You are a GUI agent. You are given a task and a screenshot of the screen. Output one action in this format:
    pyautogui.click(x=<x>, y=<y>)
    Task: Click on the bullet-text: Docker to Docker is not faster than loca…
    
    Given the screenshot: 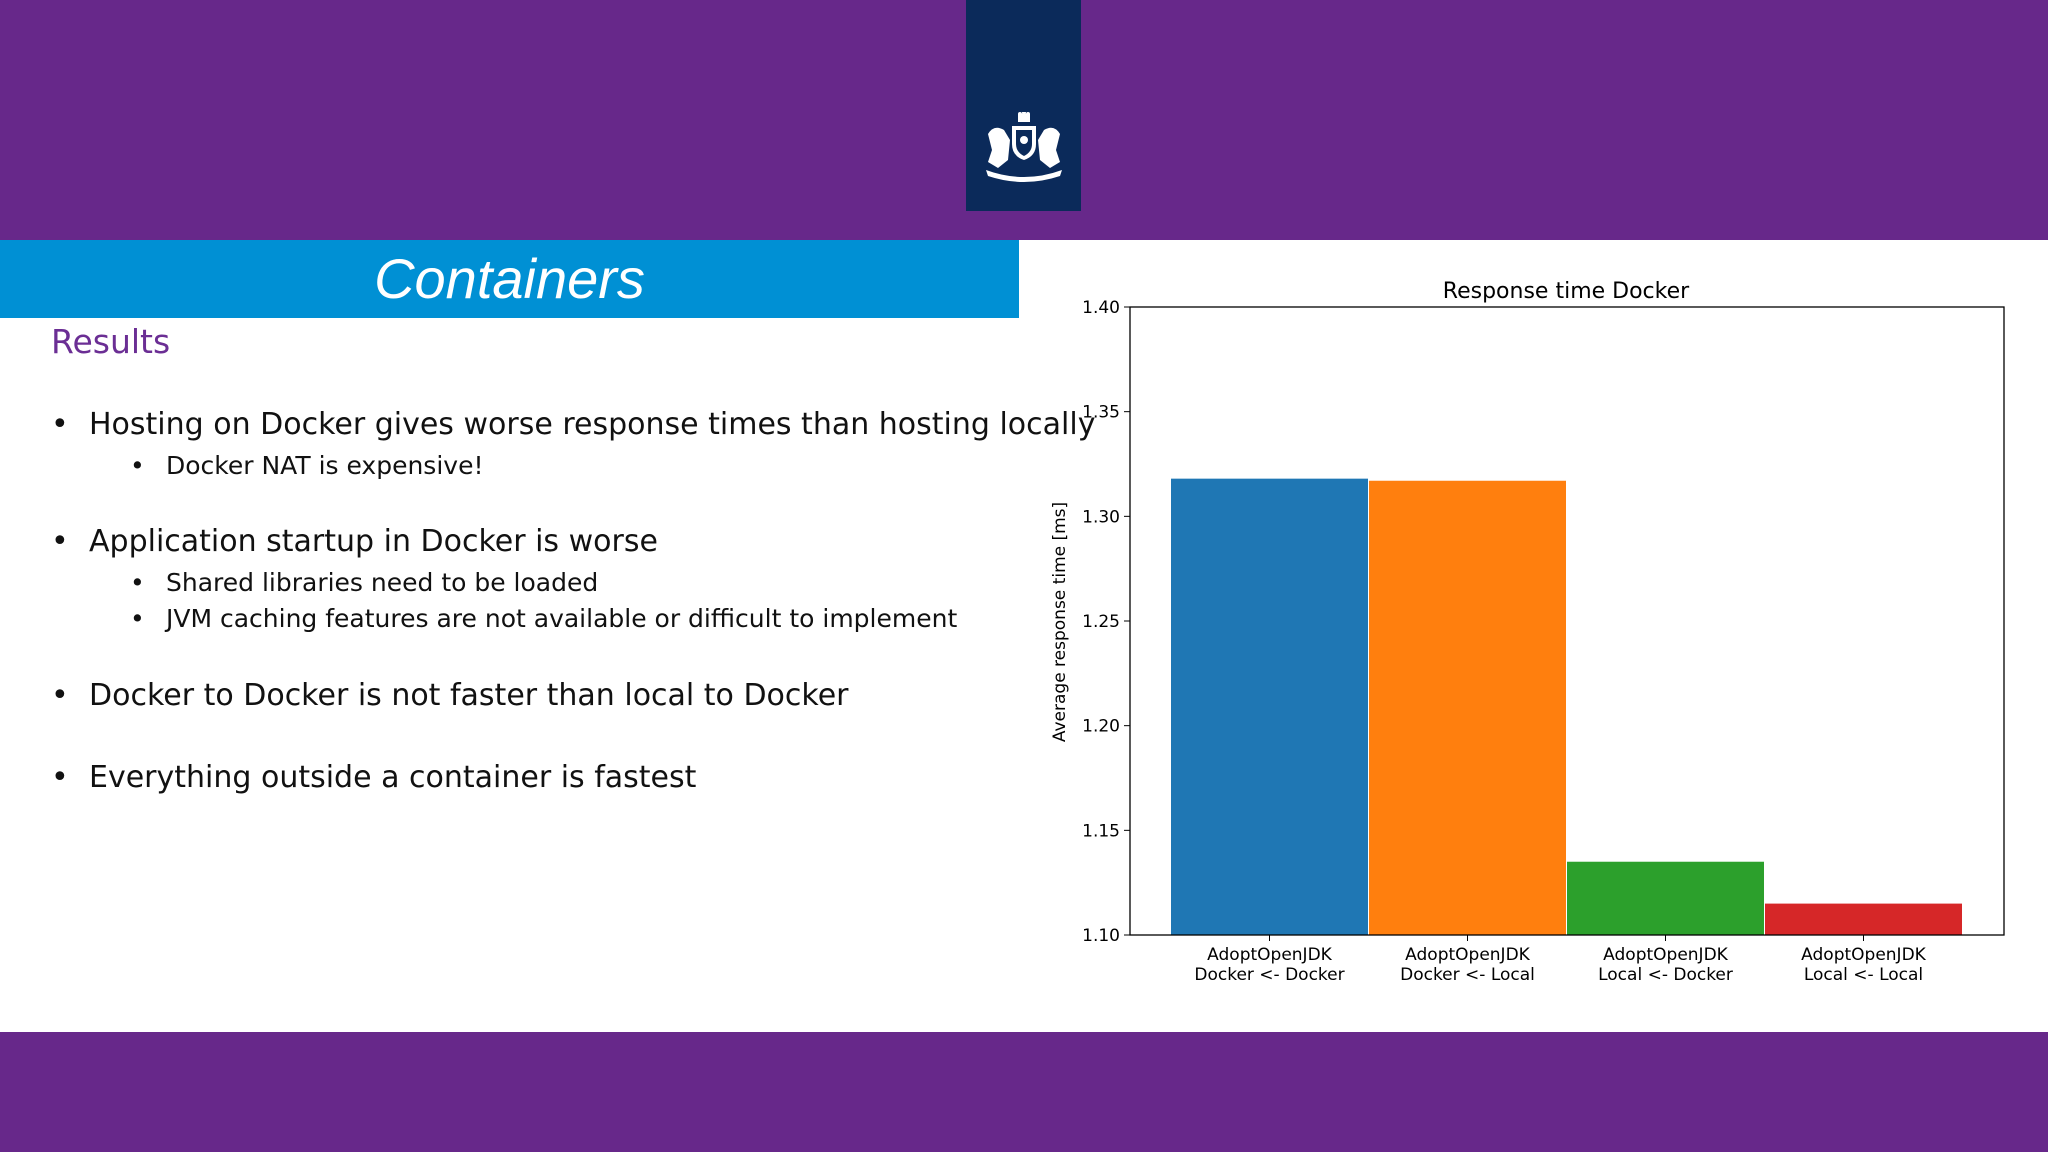 What is the action you would take?
    pyautogui.click(x=469, y=695)
    